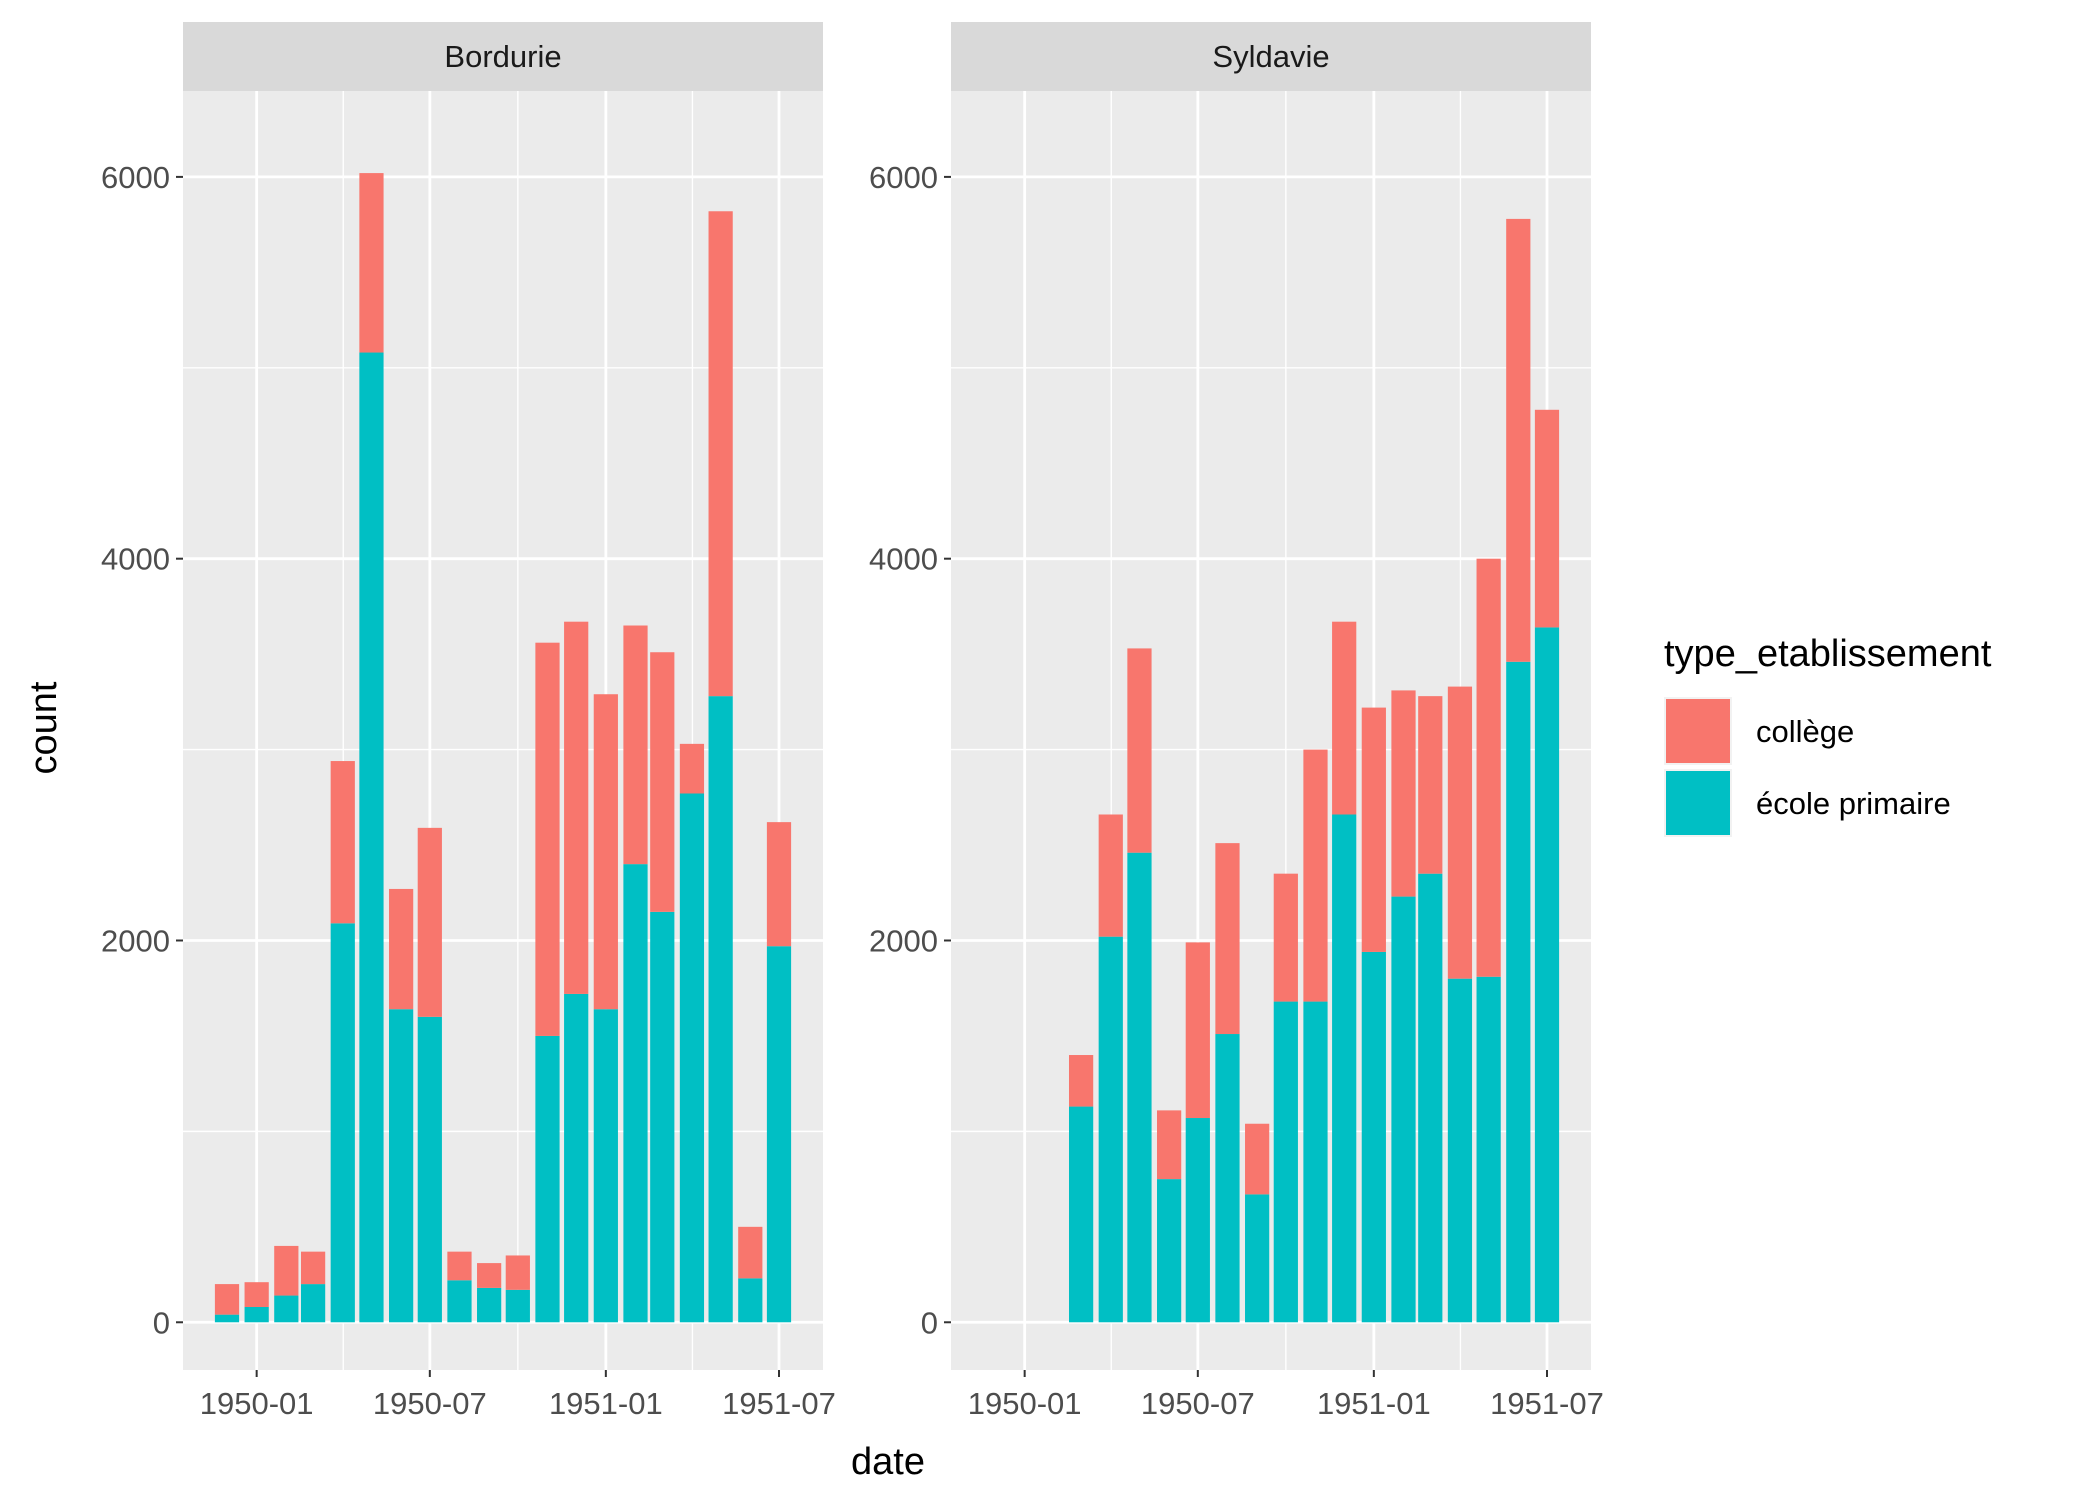  What do you see at coordinates (1110, 1129) in the screenshot?
I see `bar-syldavie-1950-04-01-ecole-primaire` at bounding box center [1110, 1129].